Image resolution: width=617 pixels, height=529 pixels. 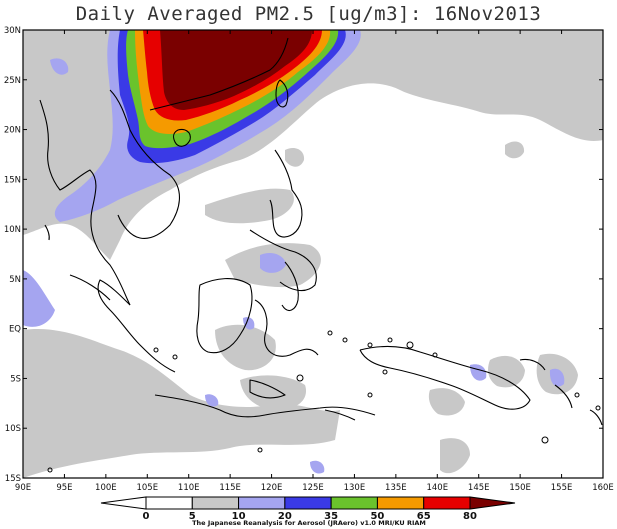 I want to click on lat-label: EQ, so click(x=15, y=330).